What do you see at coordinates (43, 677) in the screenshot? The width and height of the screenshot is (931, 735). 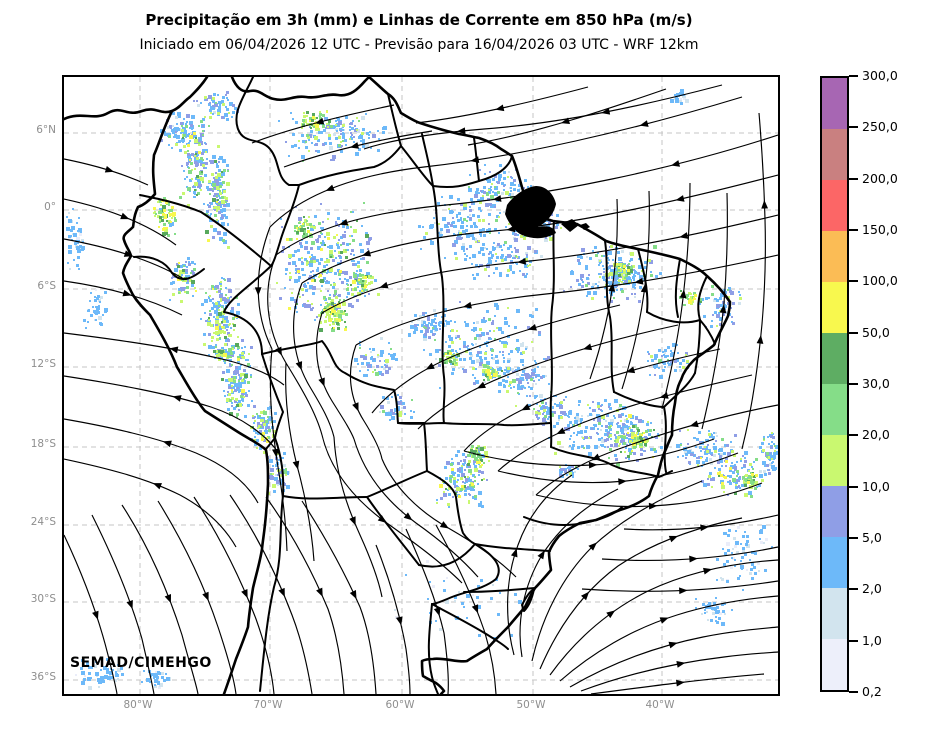 I see `lat-tick-label: 36°S` at bounding box center [43, 677].